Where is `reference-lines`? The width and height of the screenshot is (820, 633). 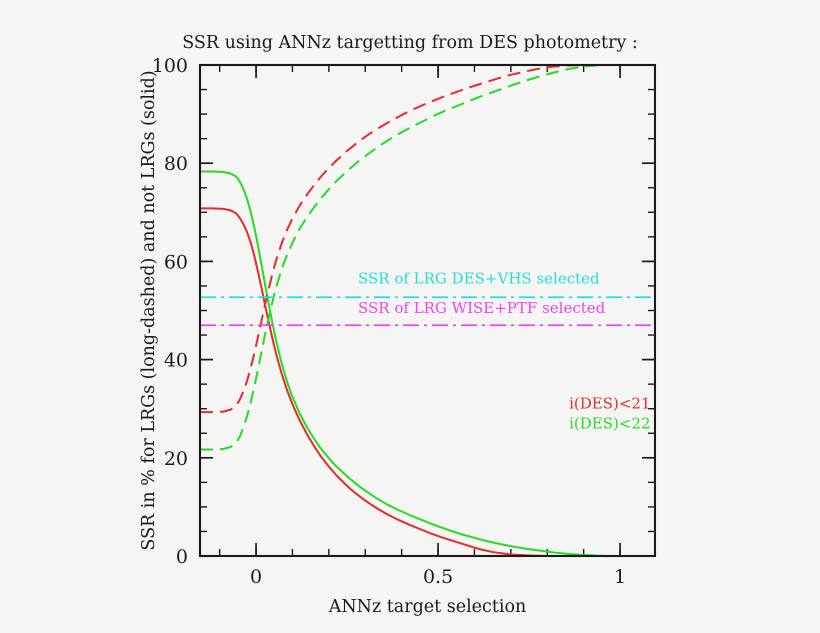 reference-lines is located at coordinates (427, 311).